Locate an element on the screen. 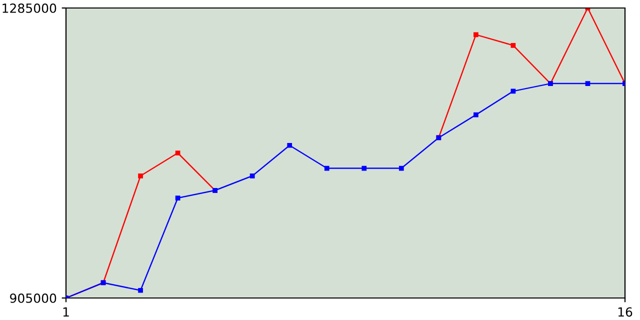 The height and width of the screenshot is (320, 640). y-tick-label: 905000 is located at coordinates (33, 298).